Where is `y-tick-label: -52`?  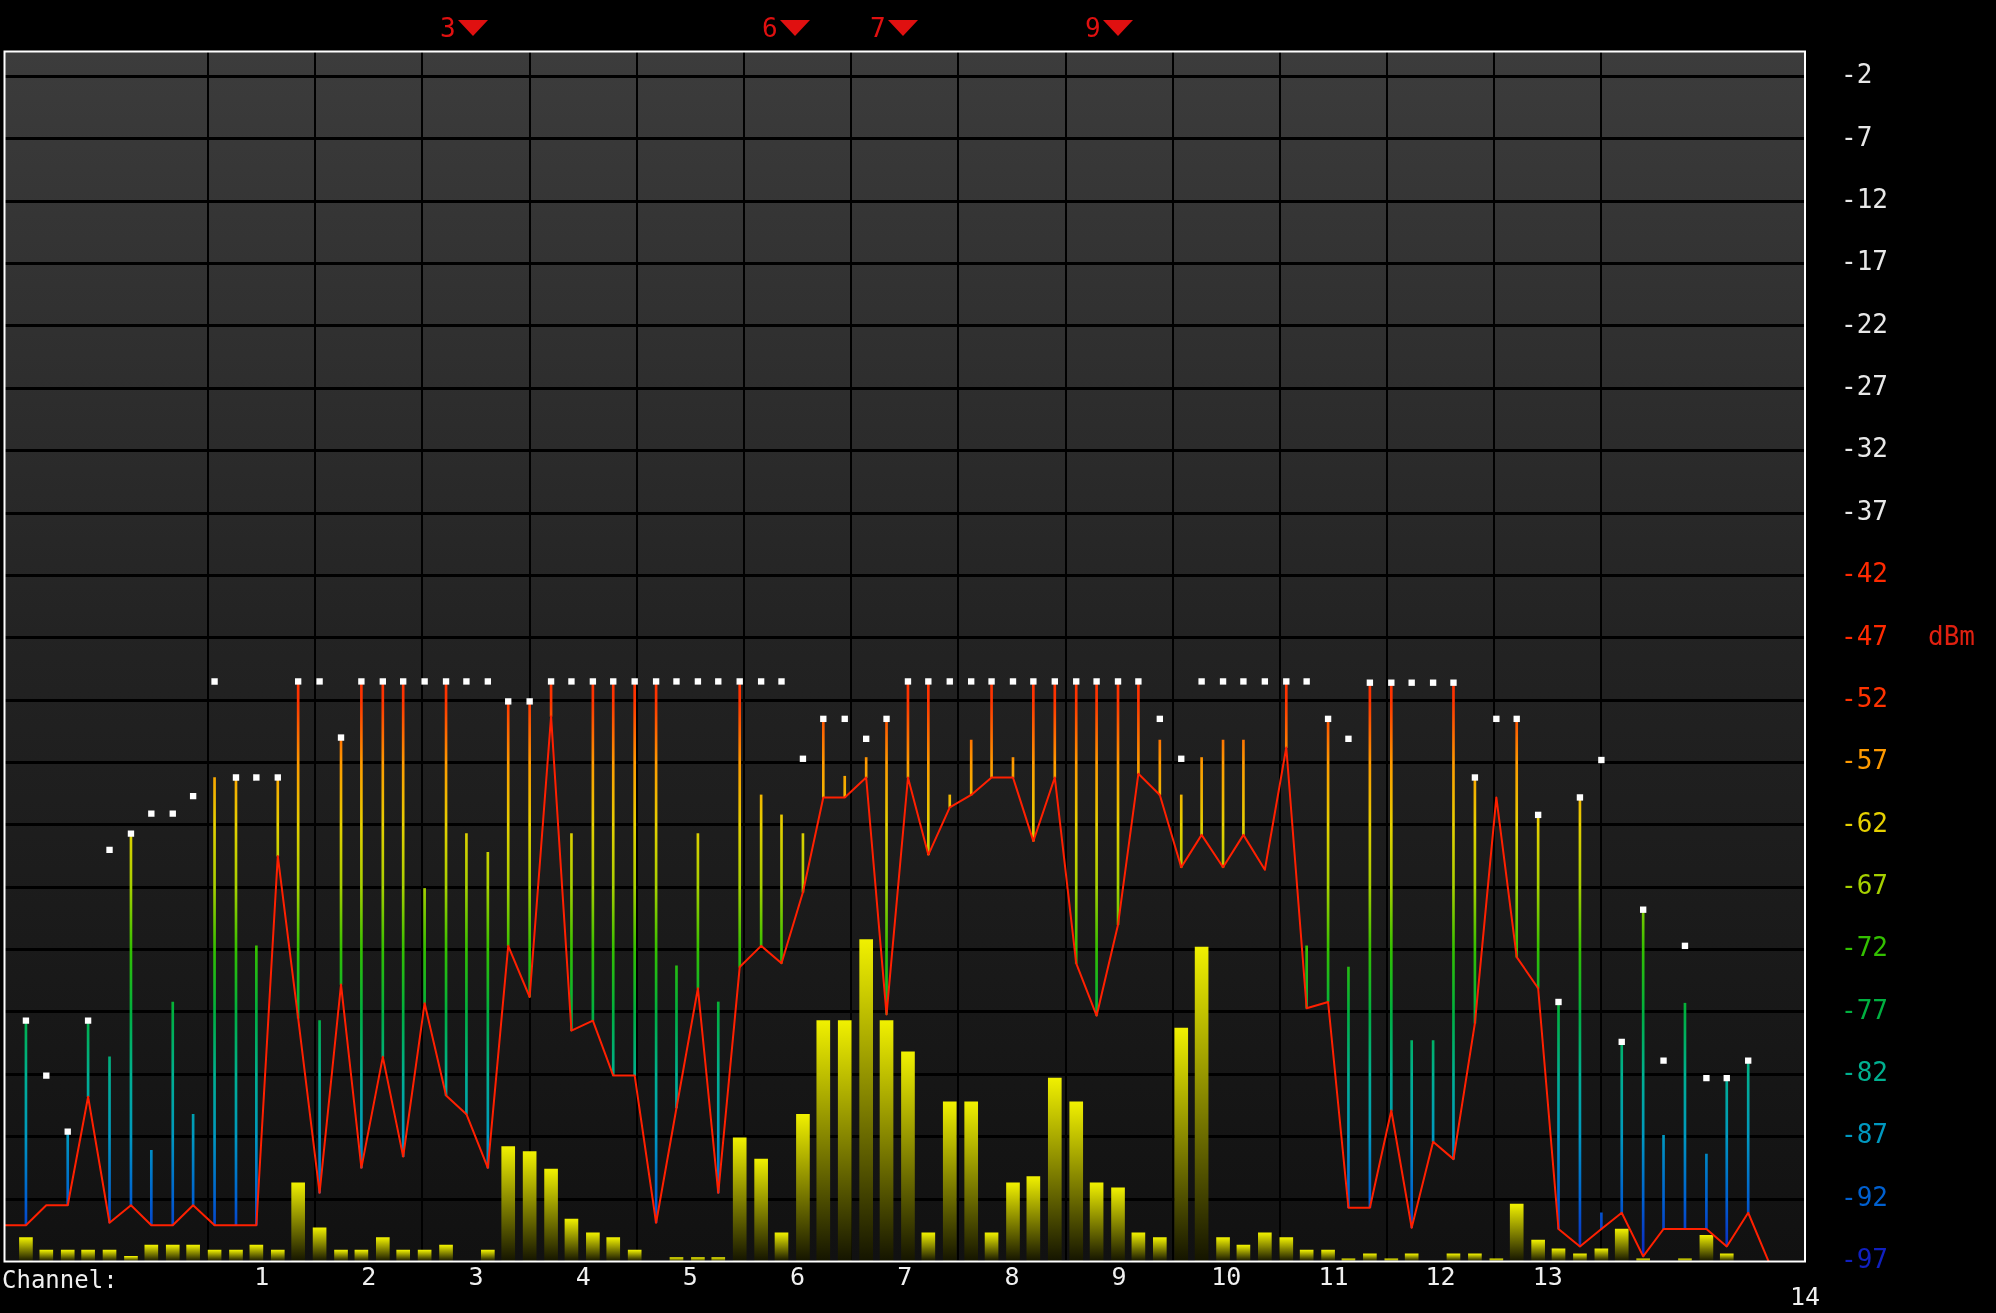 y-tick-label: -52 is located at coordinates (1864, 697).